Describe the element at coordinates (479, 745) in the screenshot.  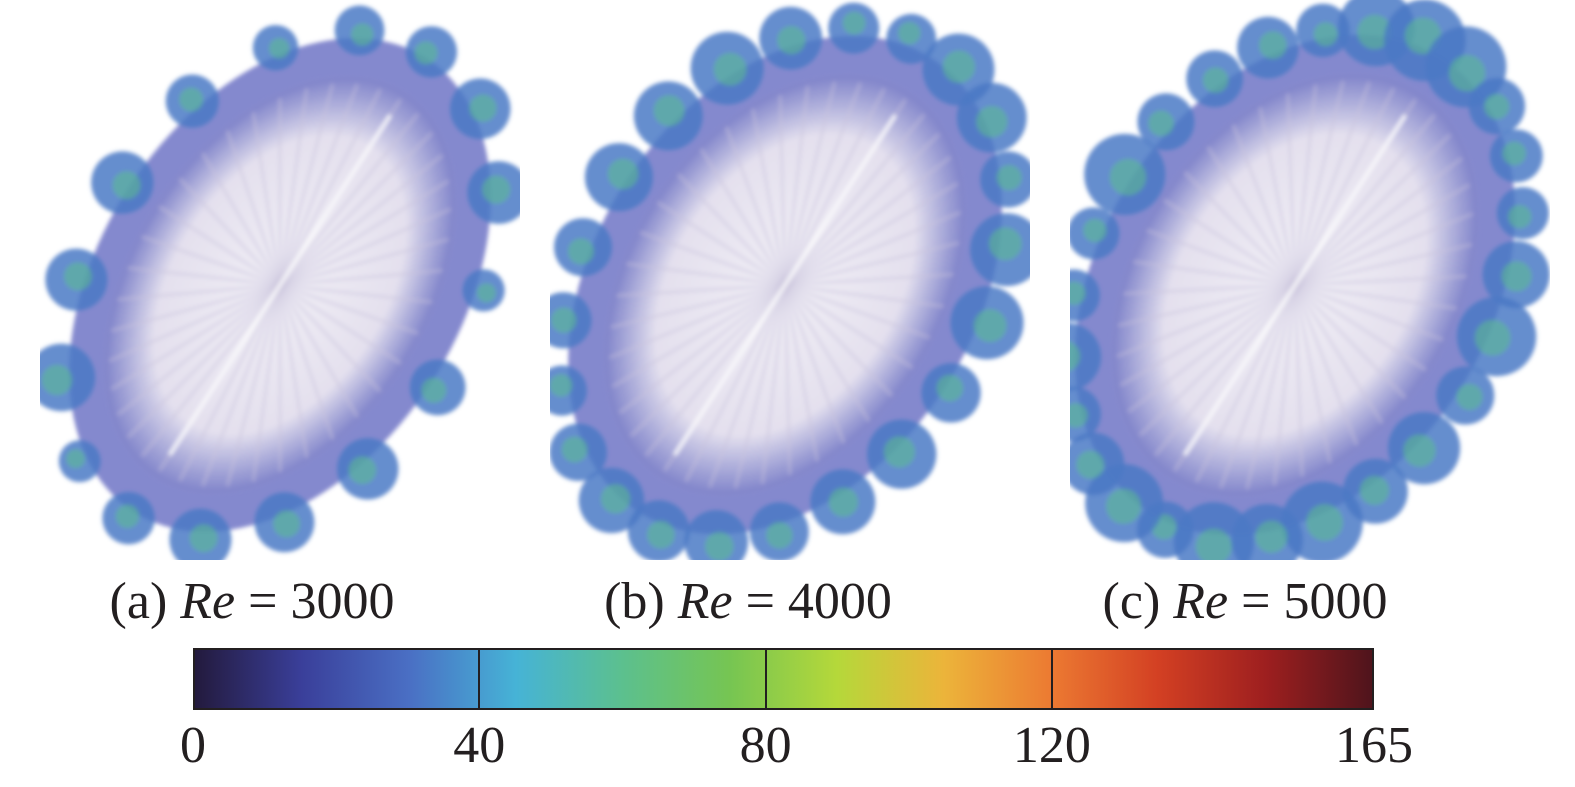
I see `colorbar-tick-label: 40` at that location.